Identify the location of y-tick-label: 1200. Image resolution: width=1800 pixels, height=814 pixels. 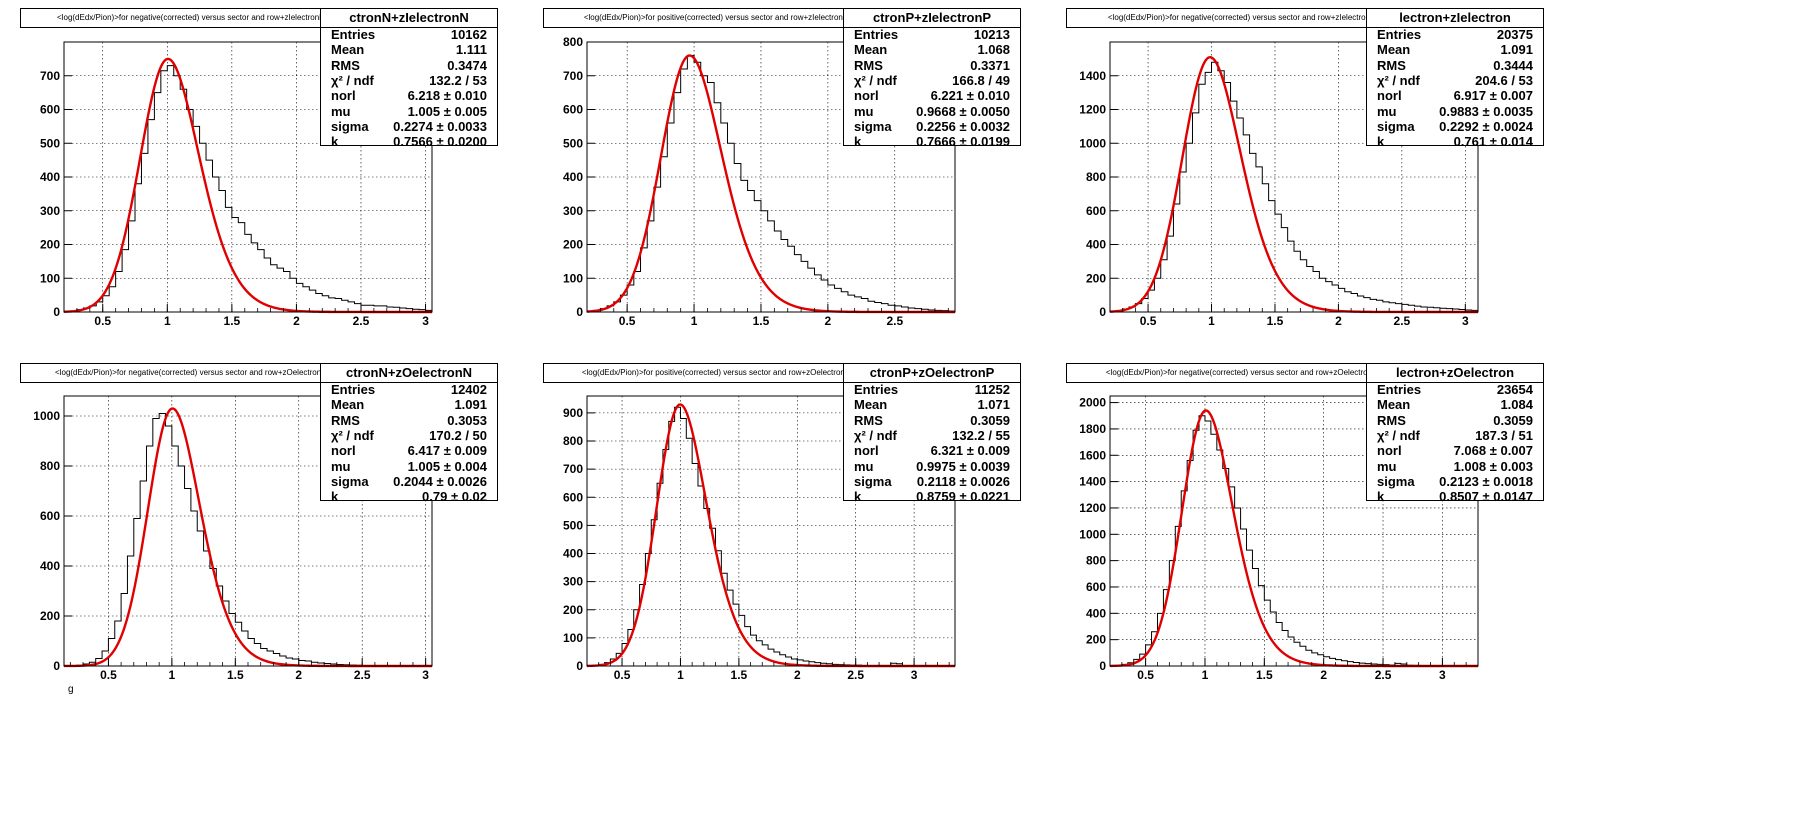
(1092, 508).